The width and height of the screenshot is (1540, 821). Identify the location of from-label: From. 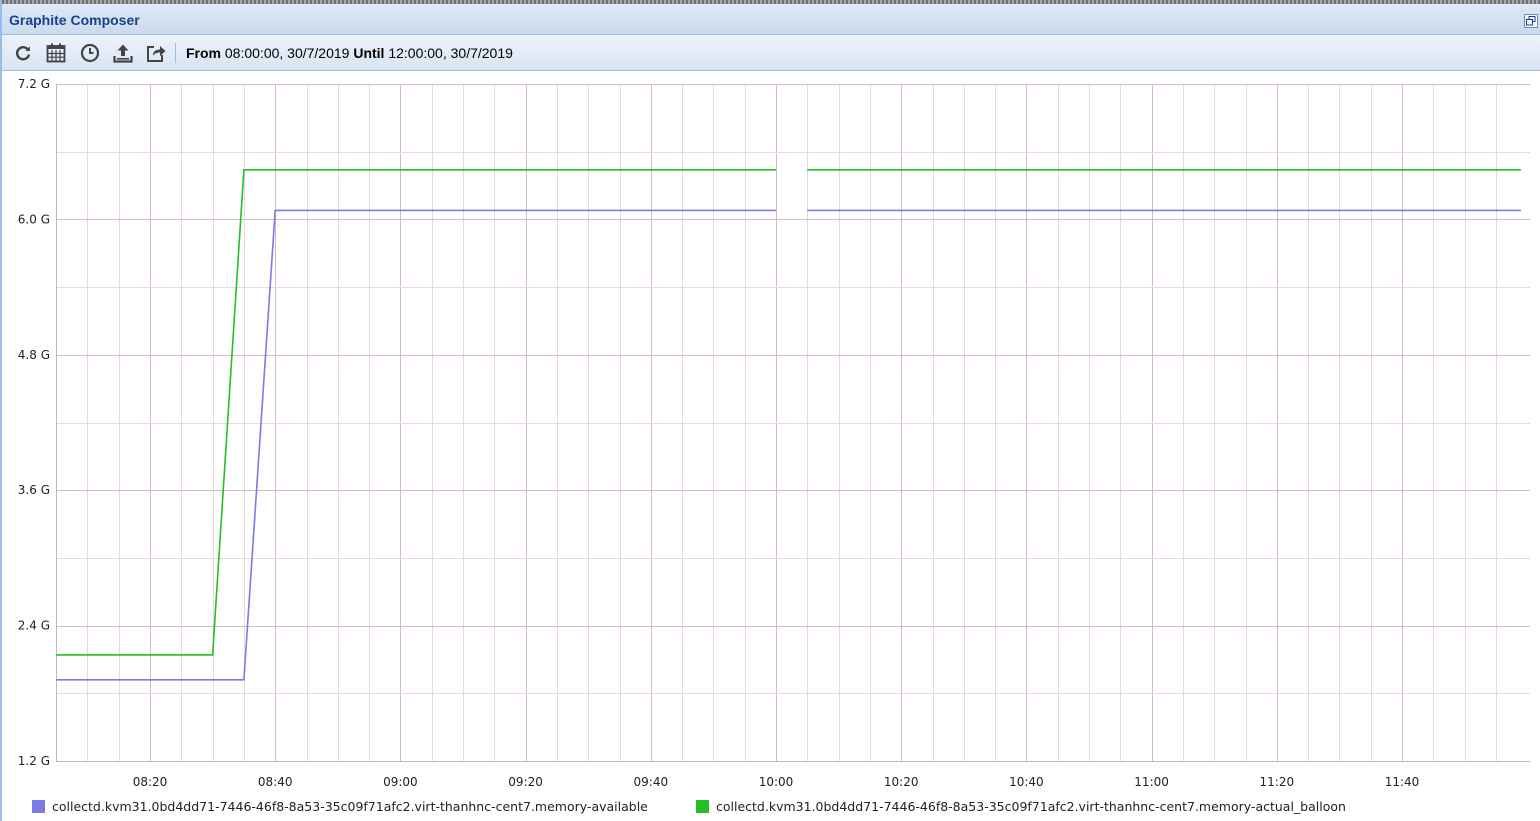
(203, 53).